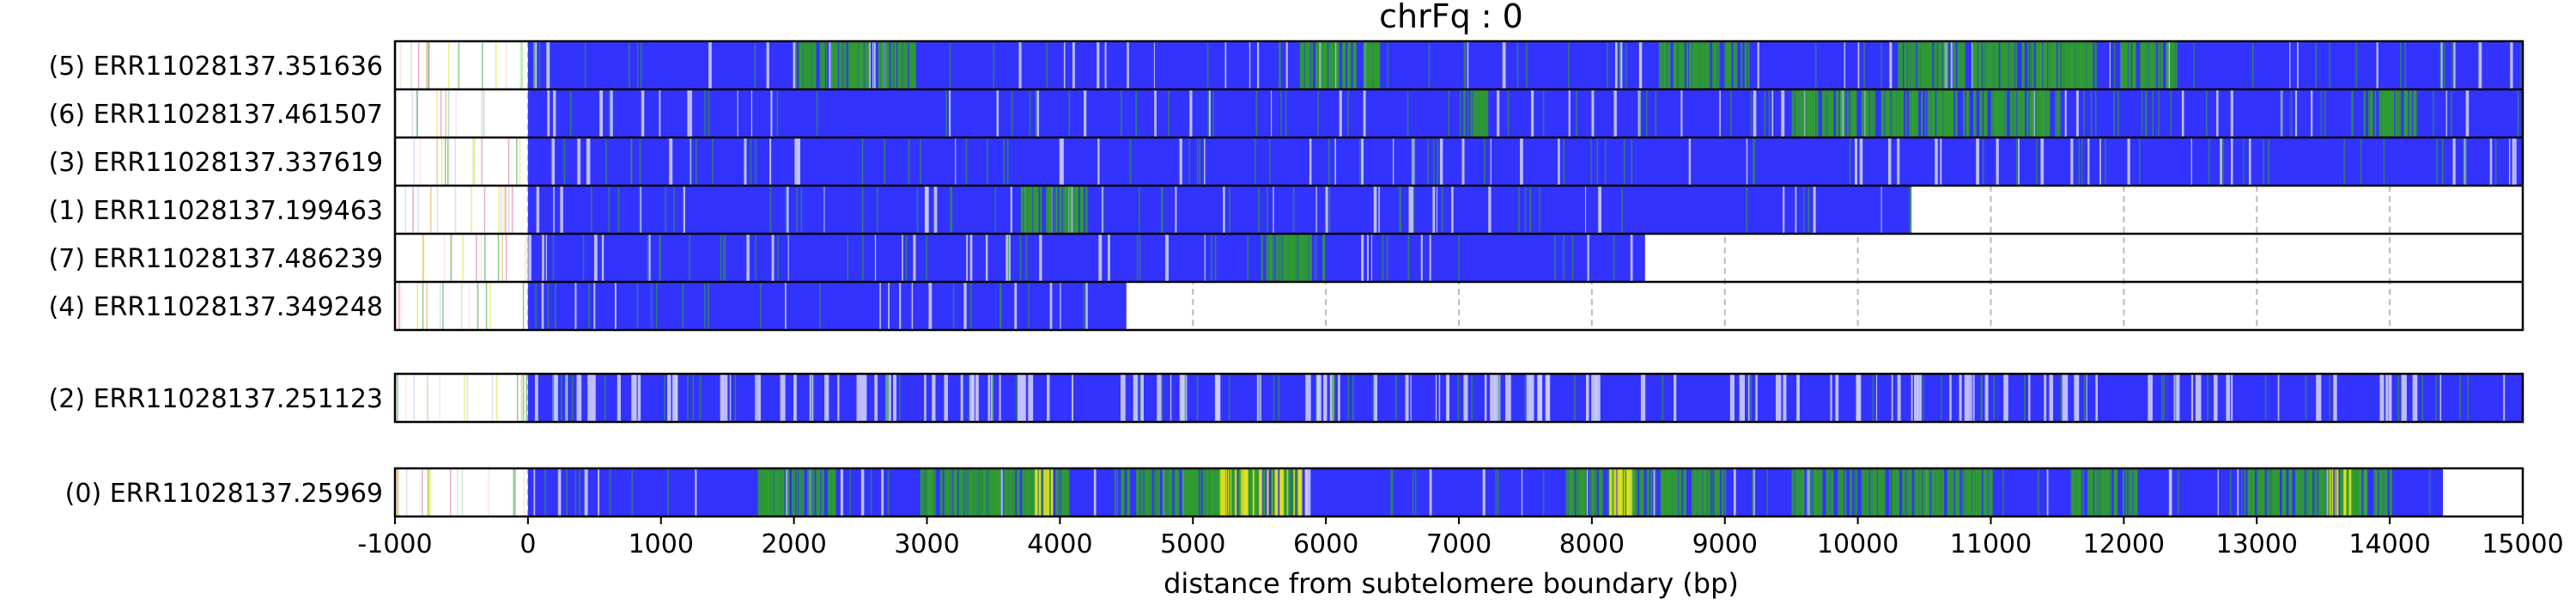  What do you see at coordinates (1192, 544) in the screenshot?
I see `x-tick-label: 5000` at bounding box center [1192, 544].